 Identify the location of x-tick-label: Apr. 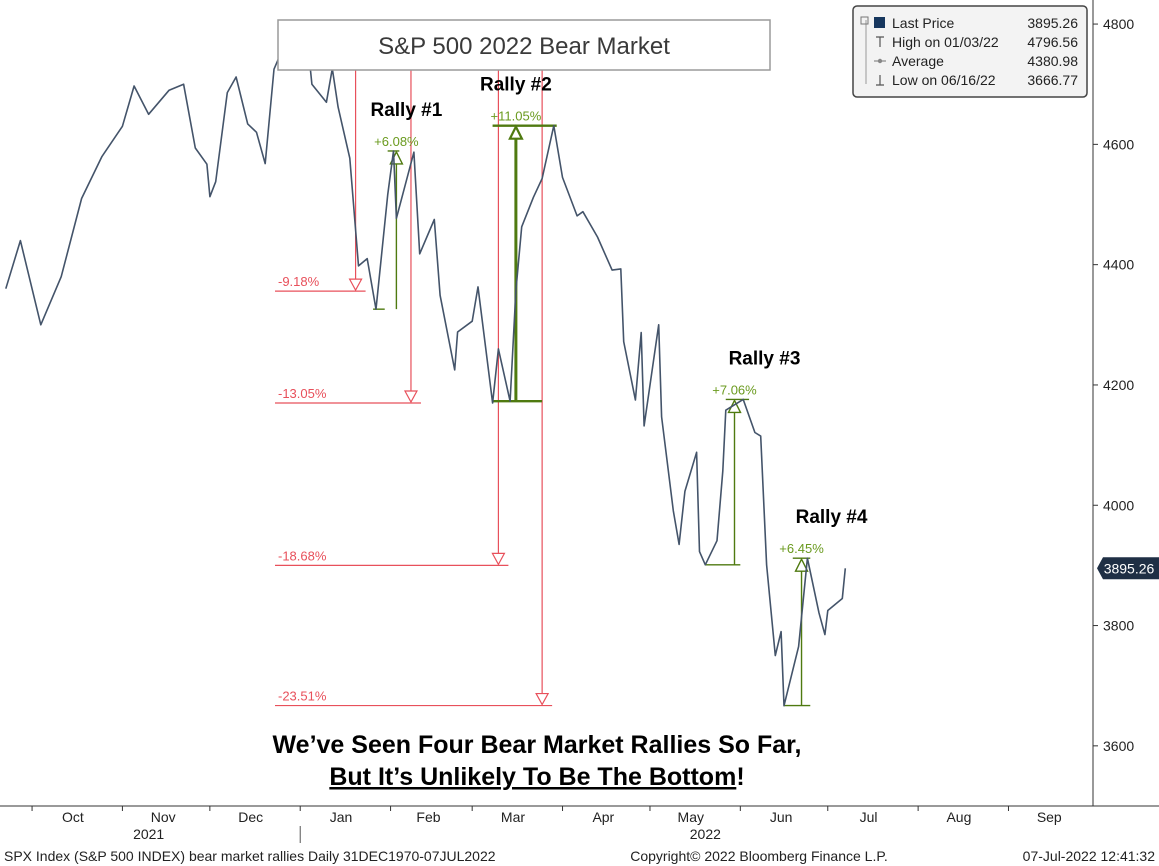
(603, 817).